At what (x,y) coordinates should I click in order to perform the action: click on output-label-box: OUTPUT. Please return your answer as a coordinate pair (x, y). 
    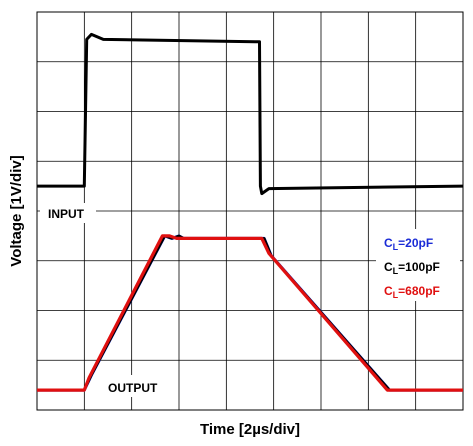
    Looking at the image, I should click on (141, 386).